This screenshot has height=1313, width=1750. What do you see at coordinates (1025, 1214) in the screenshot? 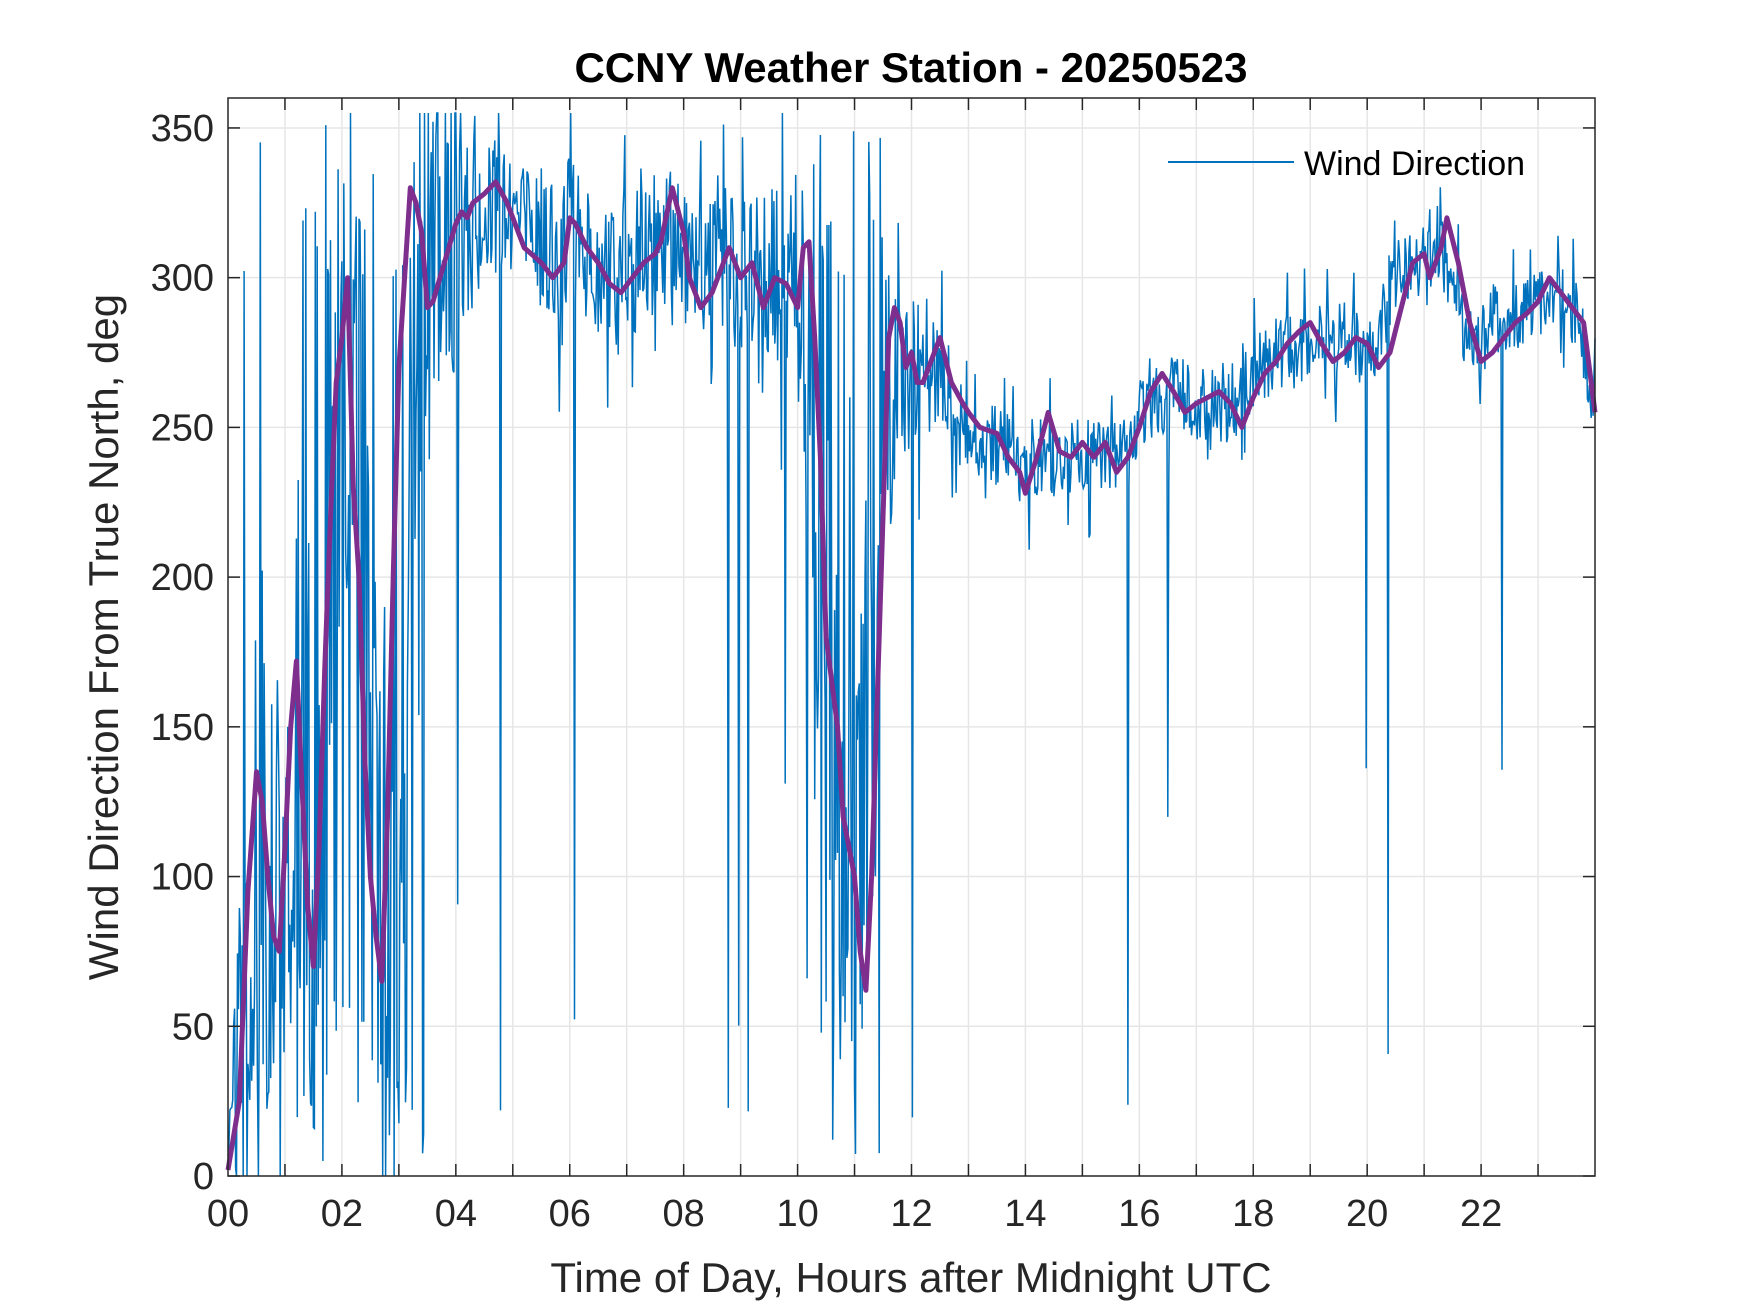
I see `x-tick-label-7: 14` at bounding box center [1025, 1214].